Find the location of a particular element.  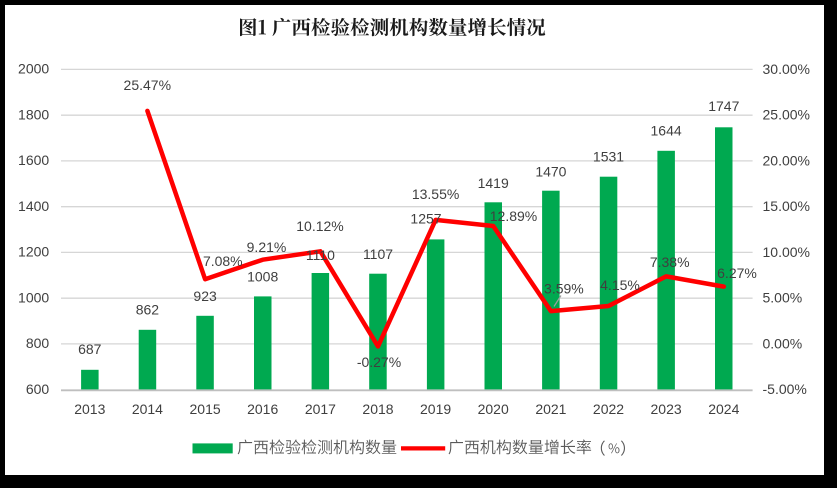

svg-text: 2023 is located at coordinates (666, 409).